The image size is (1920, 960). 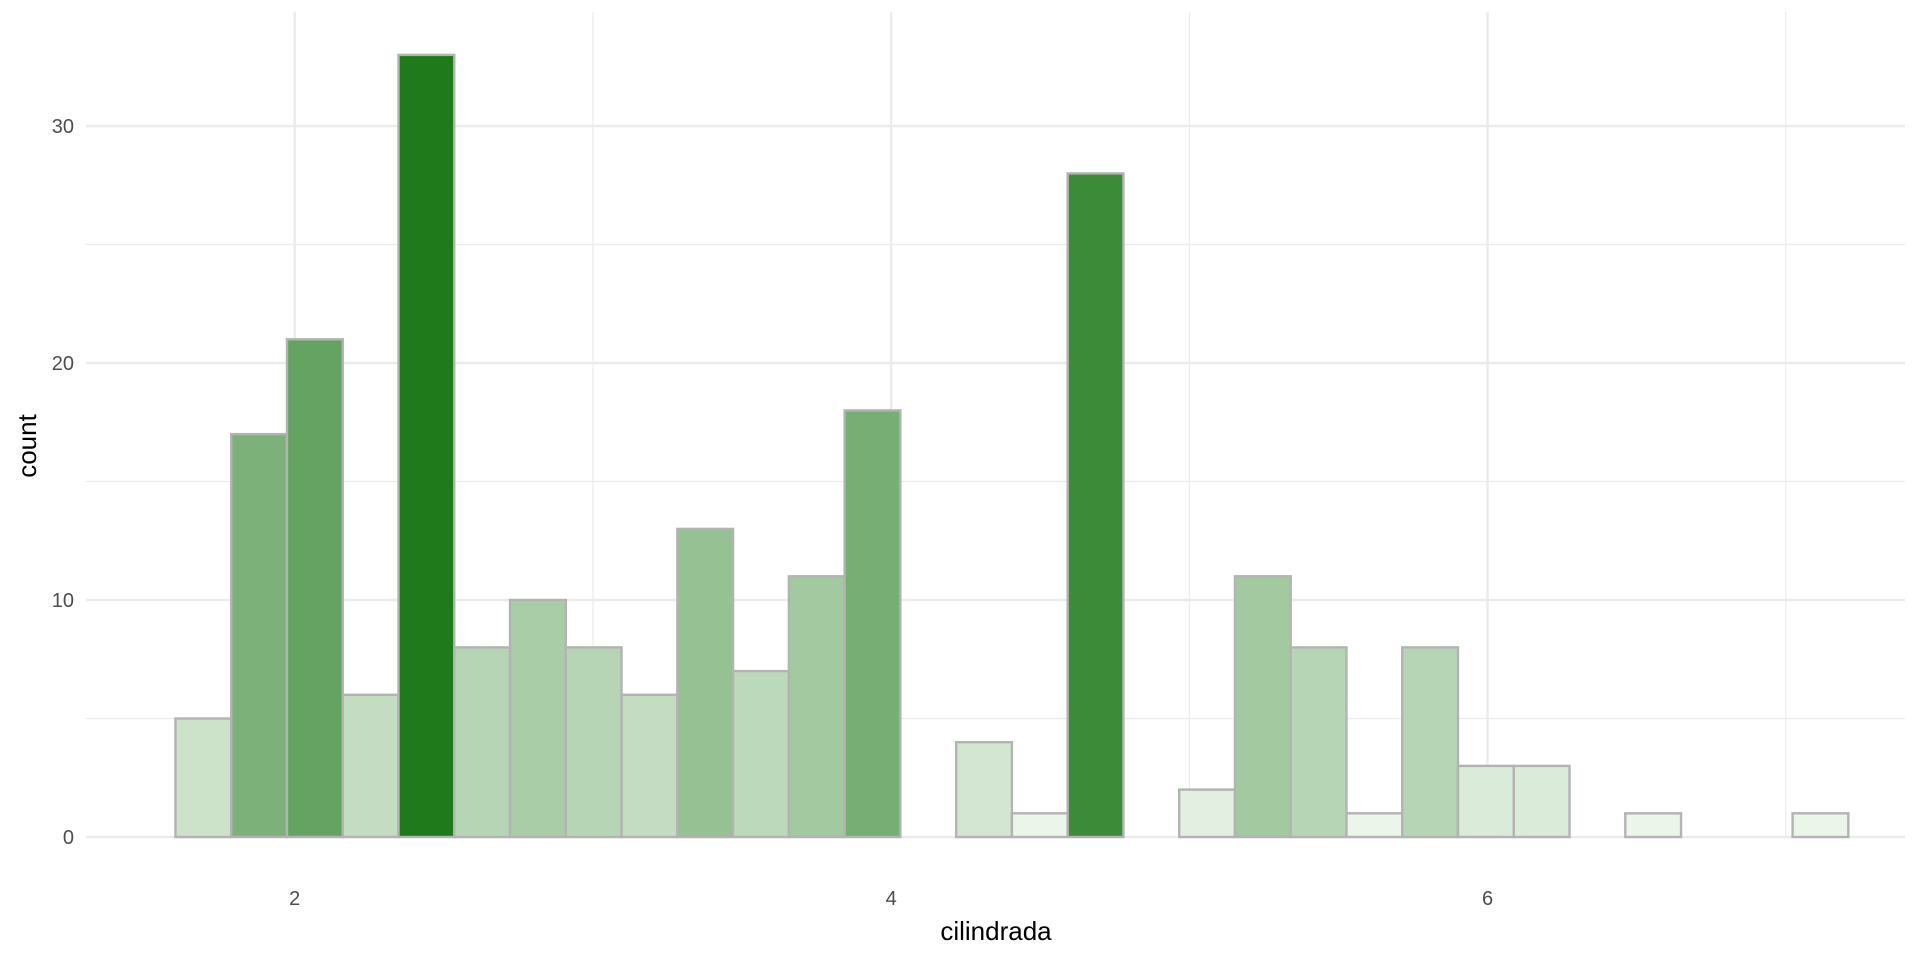 What do you see at coordinates (1487, 899) in the screenshot?
I see `x-tick-label: 6` at bounding box center [1487, 899].